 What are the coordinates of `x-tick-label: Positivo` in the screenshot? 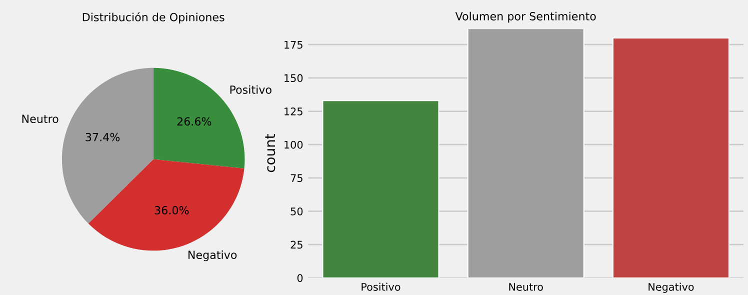 It's located at (381, 286).